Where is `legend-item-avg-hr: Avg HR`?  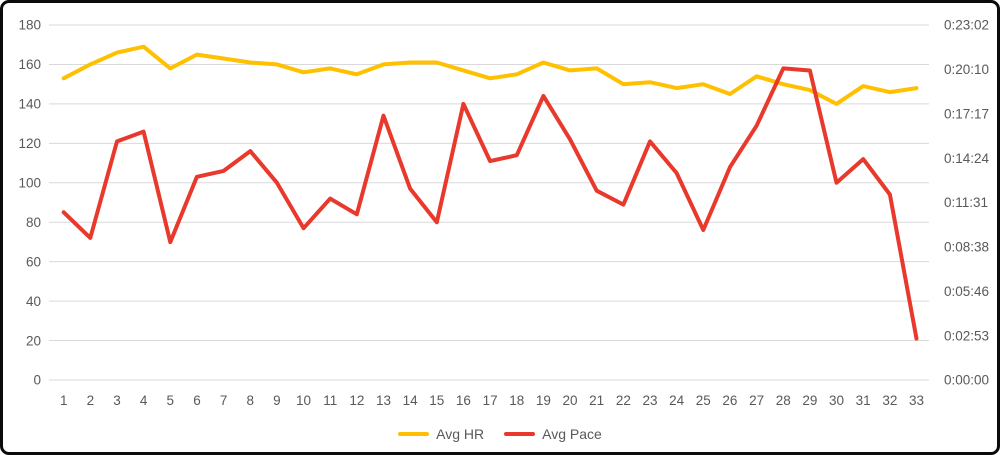 legend-item-avg-hr: Avg HR is located at coordinates (441, 434).